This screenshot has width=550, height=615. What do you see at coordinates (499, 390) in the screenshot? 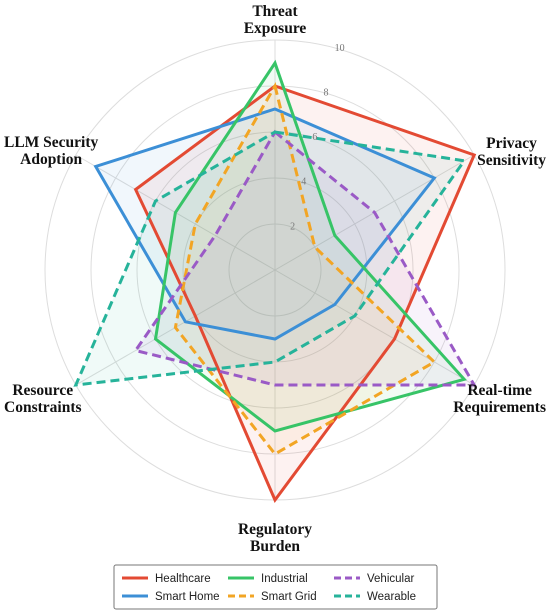
I see `axis-label-line: Real-time` at bounding box center [499, 390].